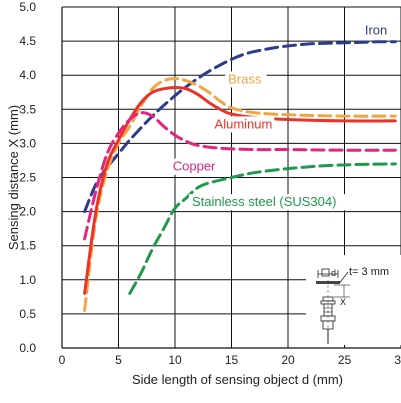  What do you see at coordinates (232, 360) in the screenshot?
I see `x-tick-label: 15` at bounding box center [232, 360].